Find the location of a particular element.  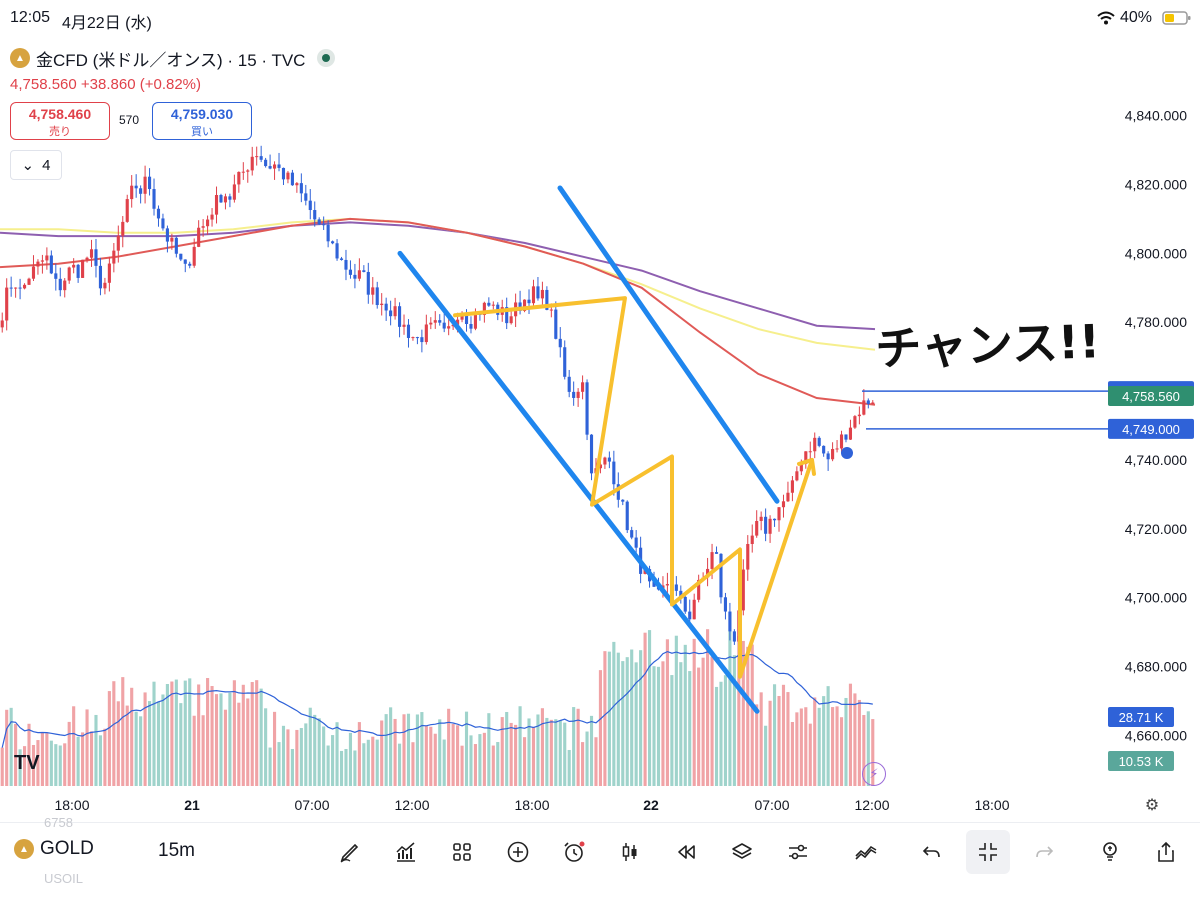

x-tick-label: 21 is located at coordinates (192, 805).